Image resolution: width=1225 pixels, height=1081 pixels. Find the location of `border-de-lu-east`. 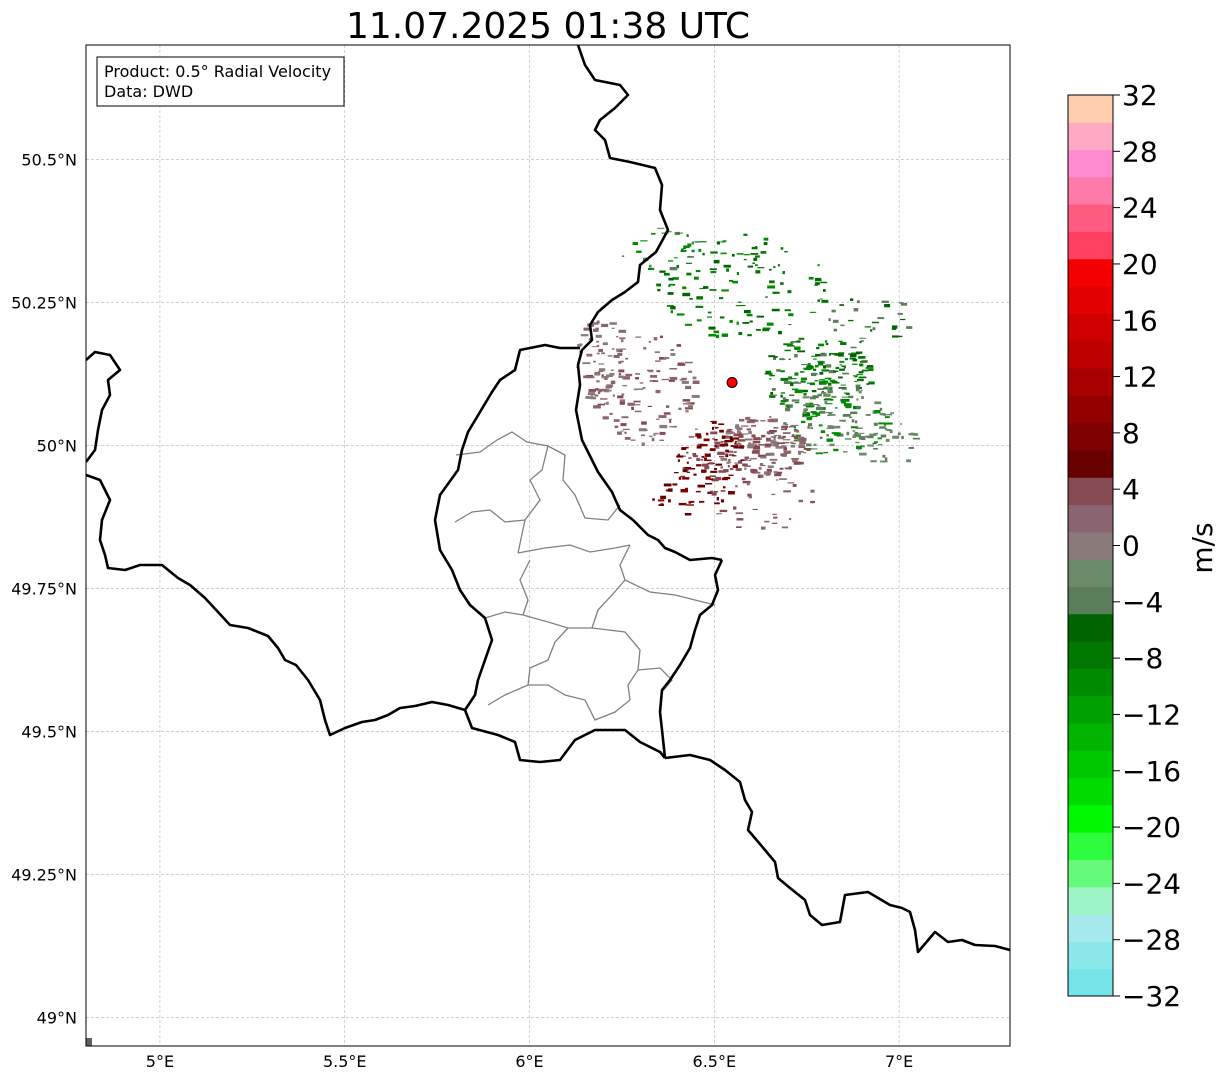

border-de-lu-east is located at coordinates (691, 659).